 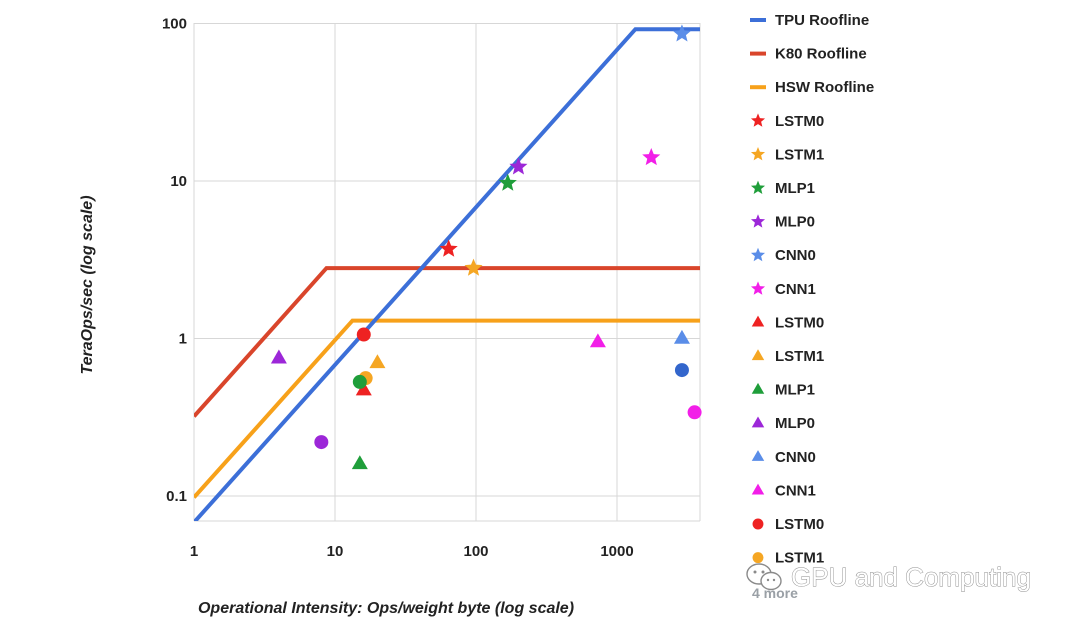 I want to click on legend-item-lstm1-circle: LSTM1, so click(x=788, y=558).